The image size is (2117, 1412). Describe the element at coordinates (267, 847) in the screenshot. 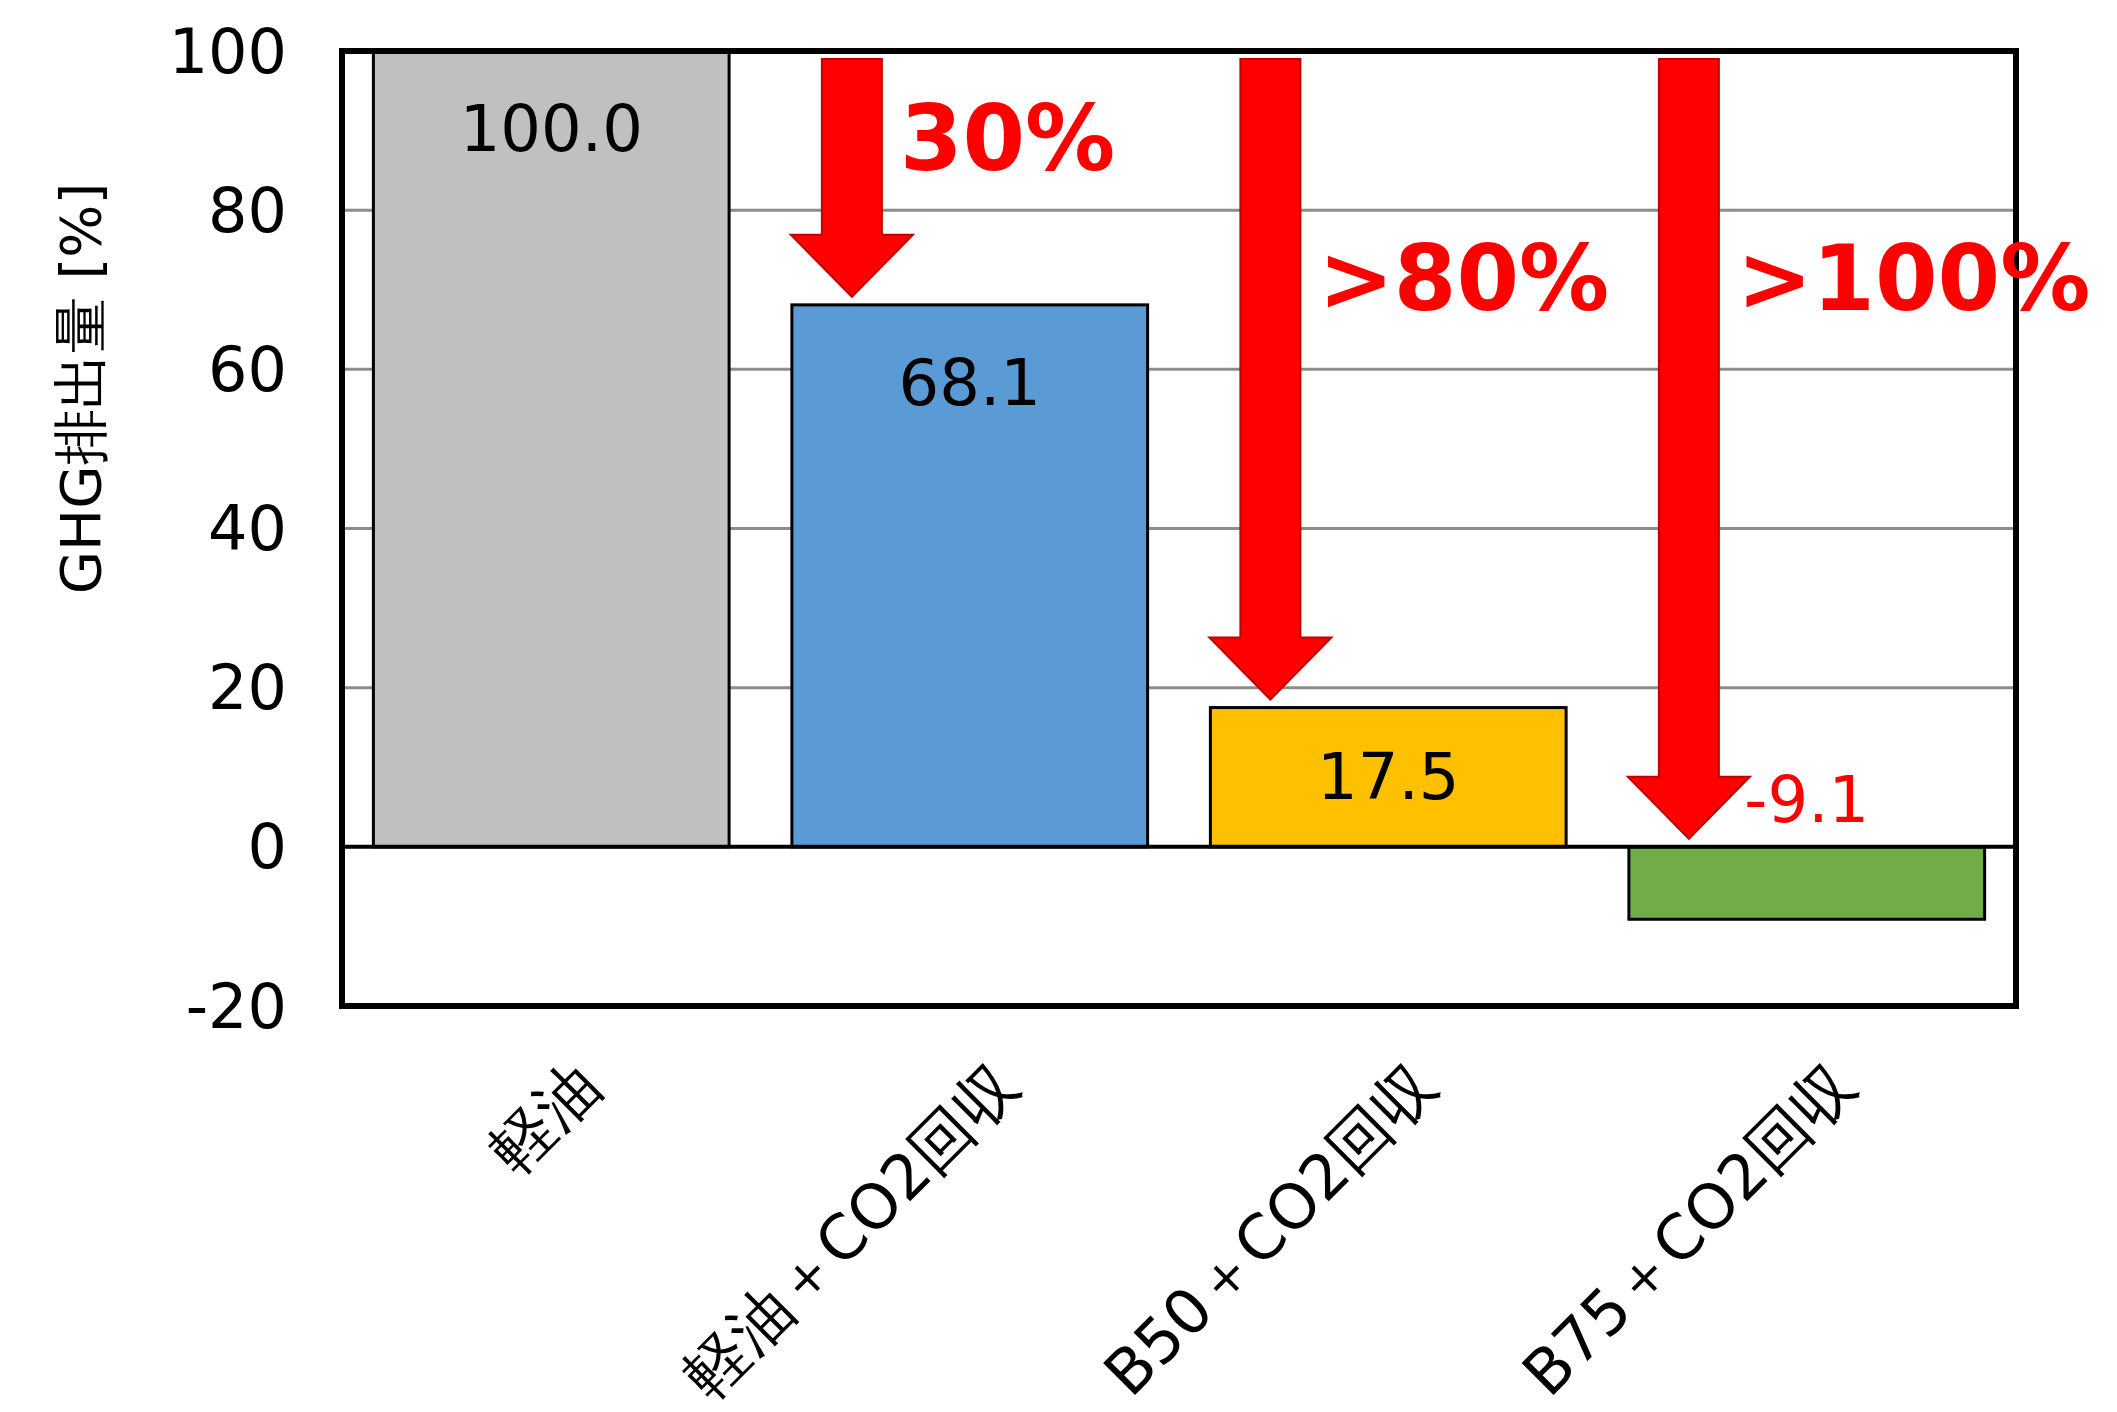

I see `y-tick-label: 0` at that location.